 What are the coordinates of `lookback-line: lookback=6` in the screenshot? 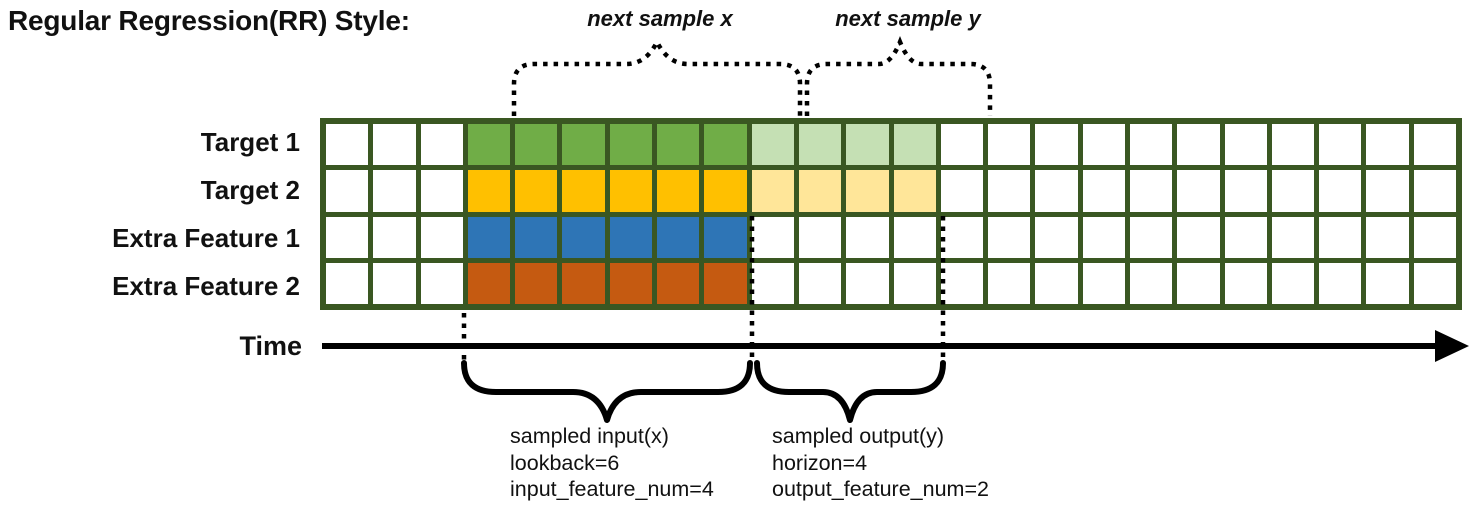 It's located at (565, 462).